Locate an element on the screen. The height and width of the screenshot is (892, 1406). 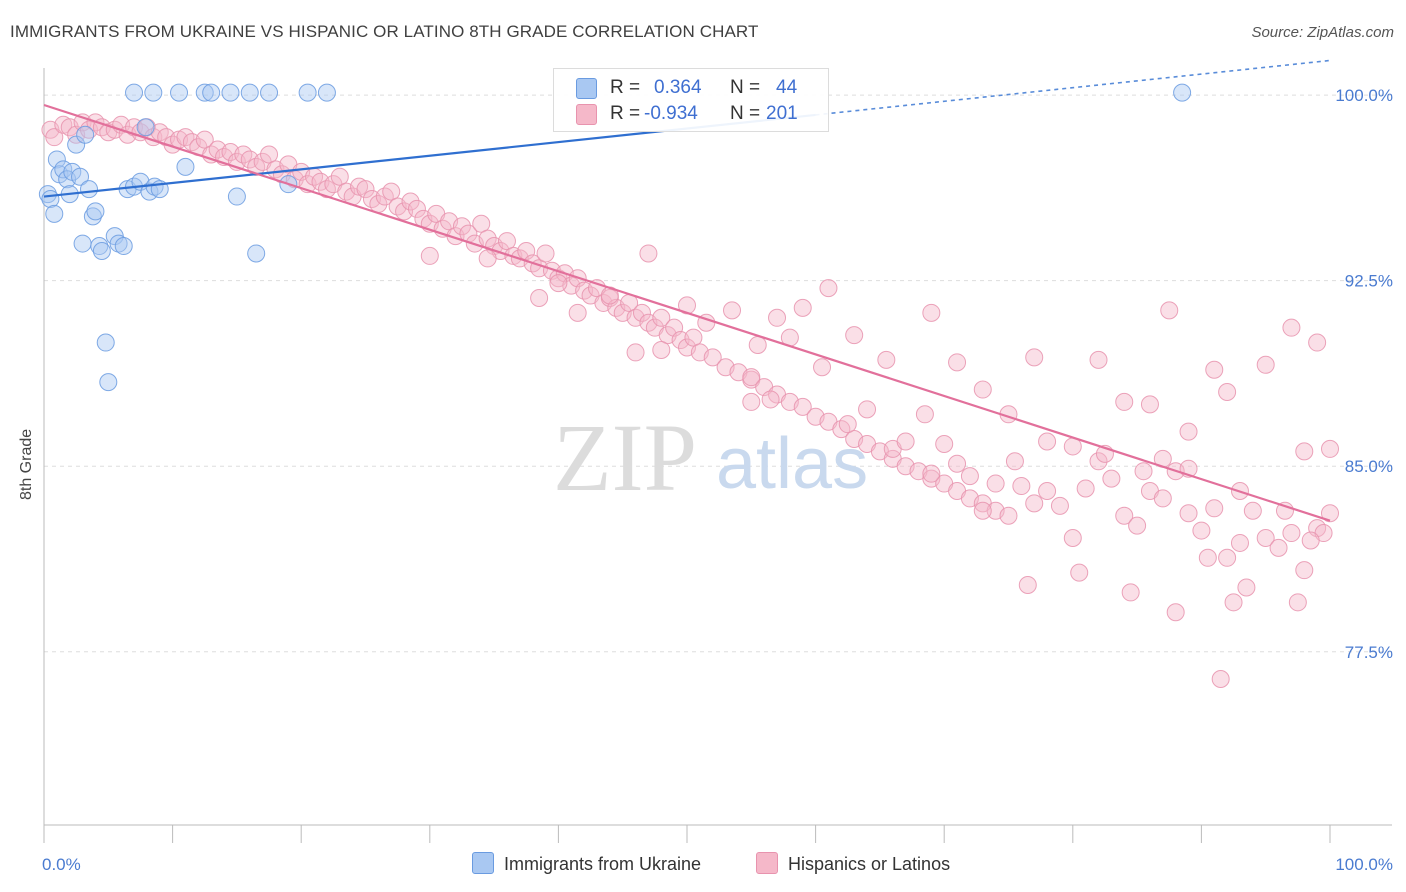
bottom-legend-label-ukraine: Immigrants from Ukraine is located at coordinates (603, 864).